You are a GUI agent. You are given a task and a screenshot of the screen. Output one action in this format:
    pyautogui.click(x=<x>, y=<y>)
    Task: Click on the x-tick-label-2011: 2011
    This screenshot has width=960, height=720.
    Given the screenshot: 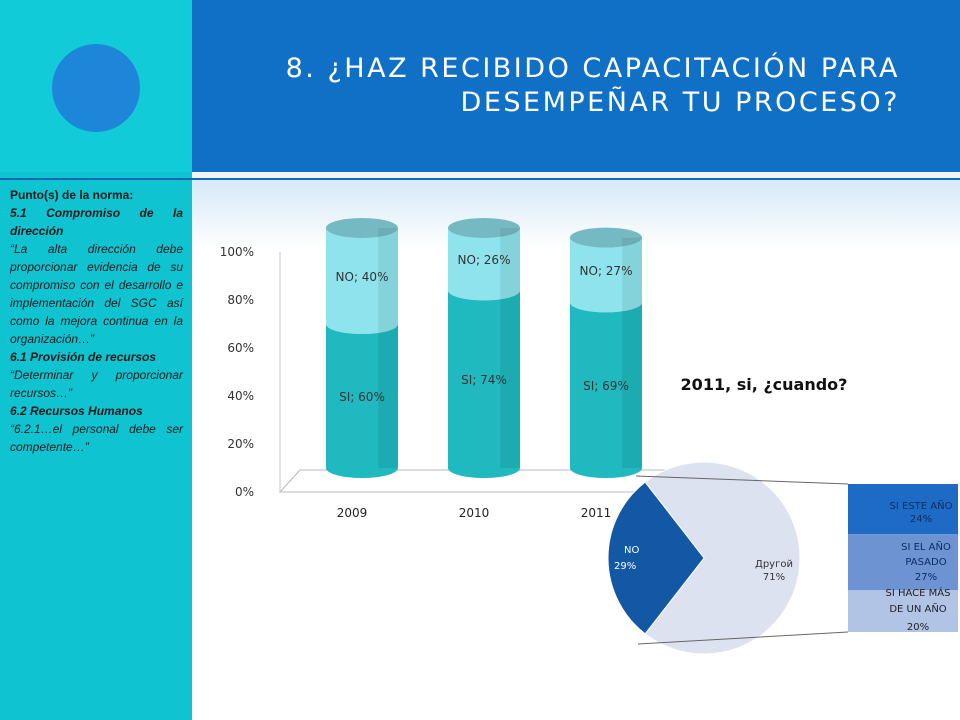 What is the action you would take?
    pyautogui.click(x=596, y=513)
    